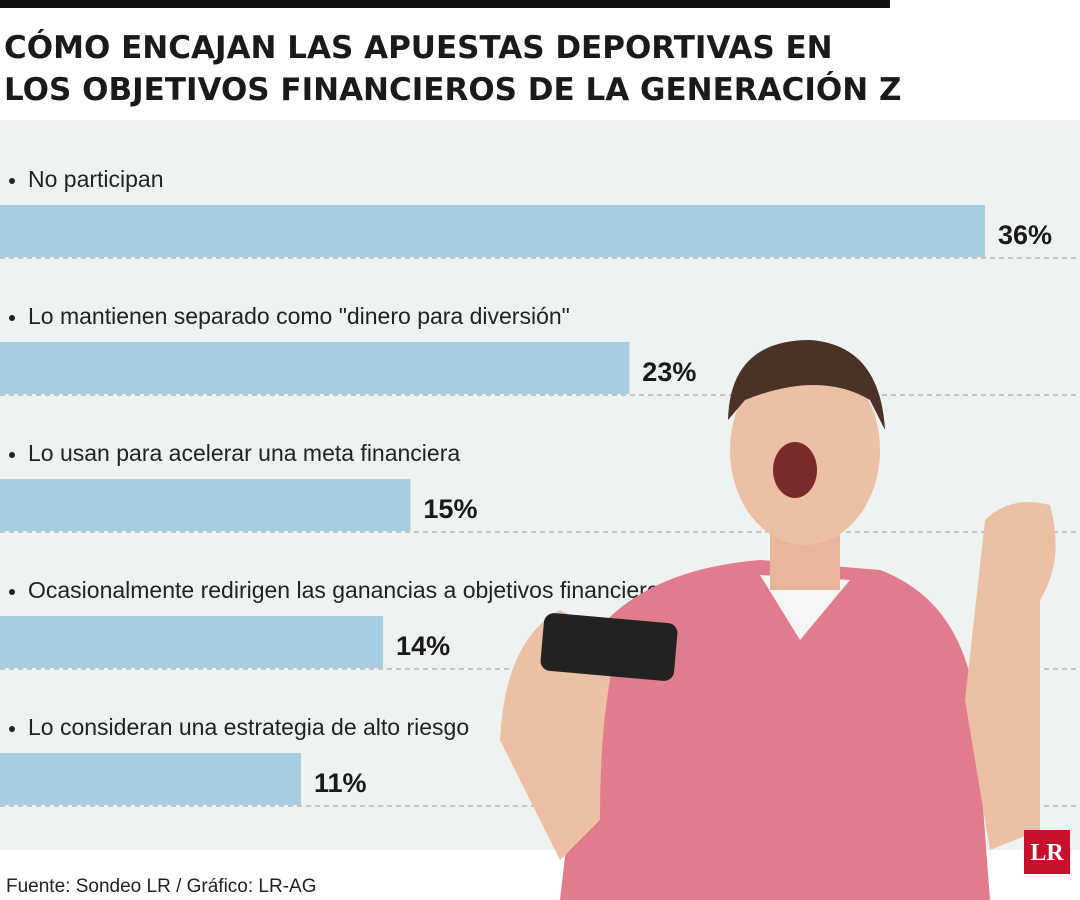 This screenshot has width=1080, height=900. Describe the element at coordinates (1010, 676) in the screenshot. I see `raised-arm` at that location.